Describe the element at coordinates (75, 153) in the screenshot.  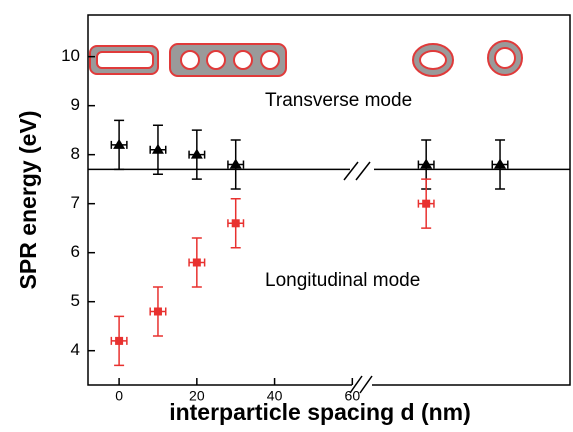
I see `y-tick-label: 8` at that location.